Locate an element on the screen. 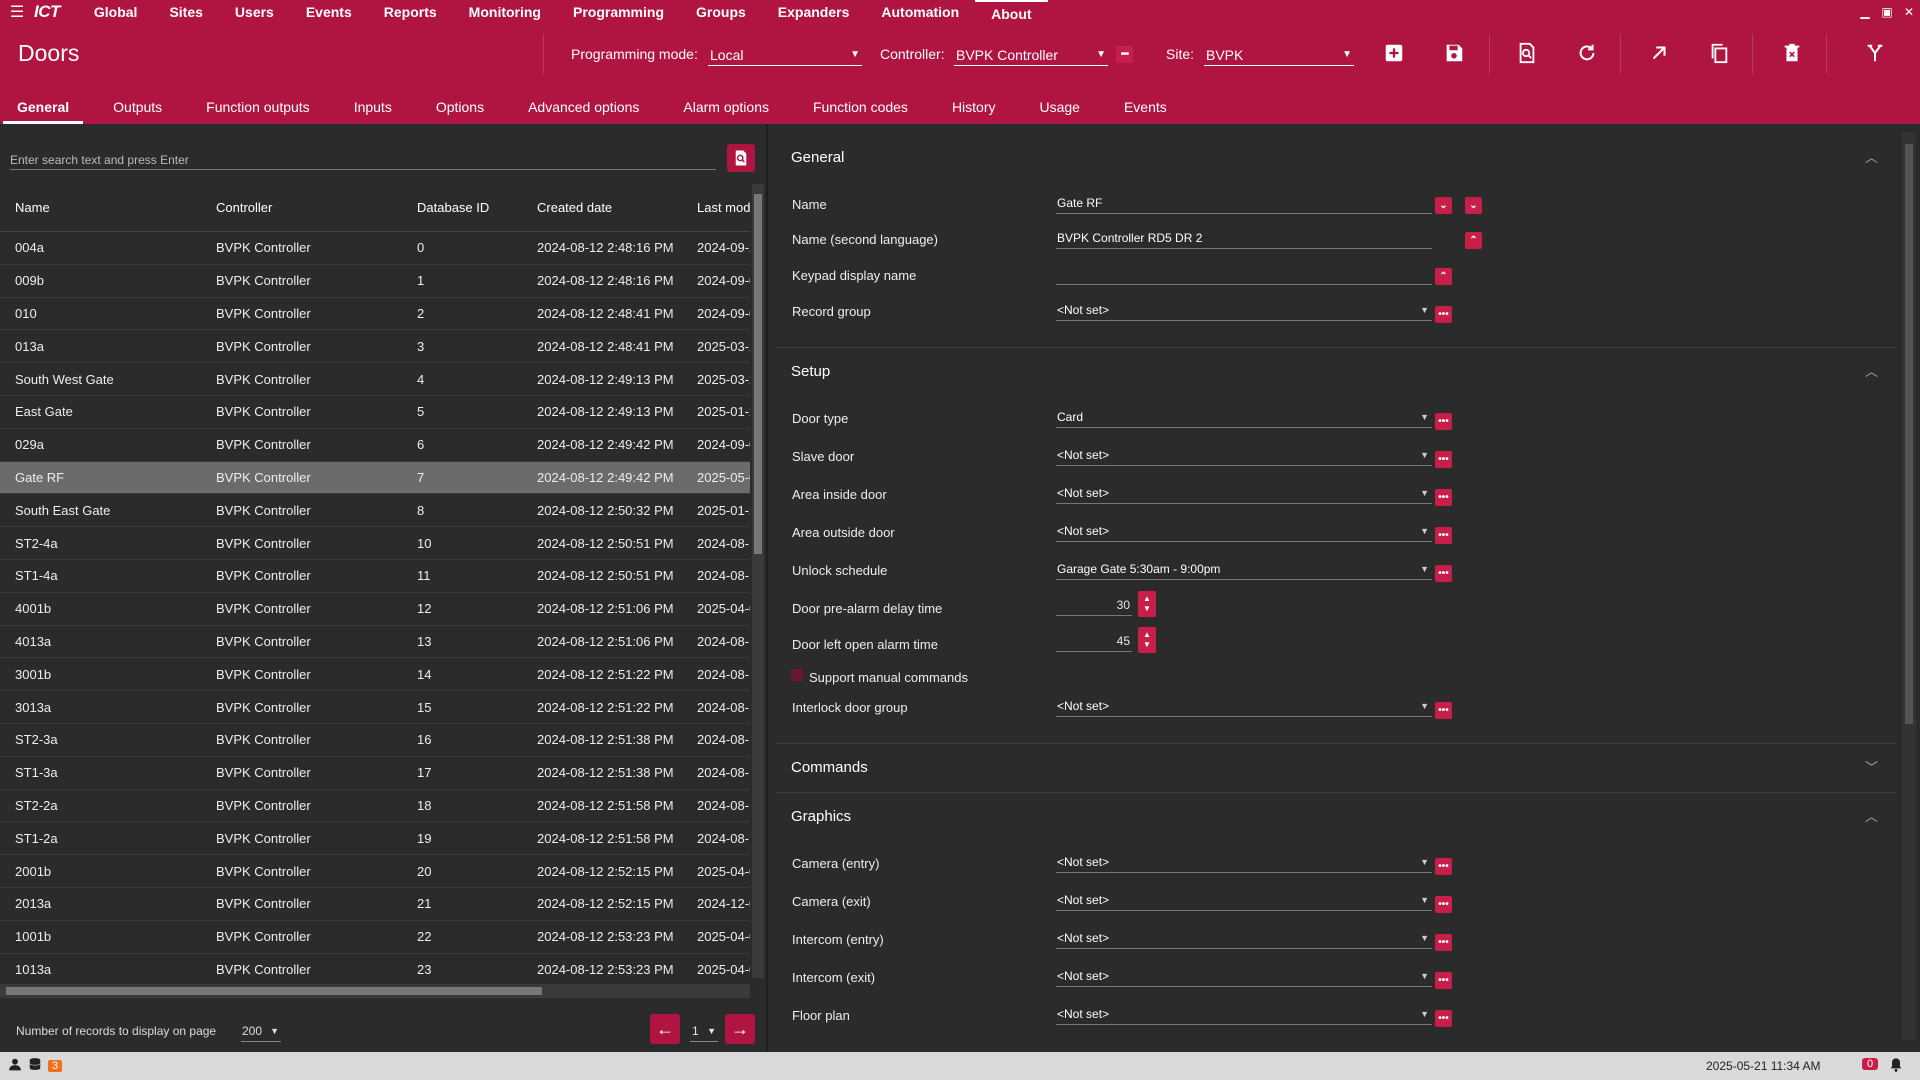 This screenshot has height=1080, width=1920. menu-item-programming: Programming is located at coordinates (618, 12).